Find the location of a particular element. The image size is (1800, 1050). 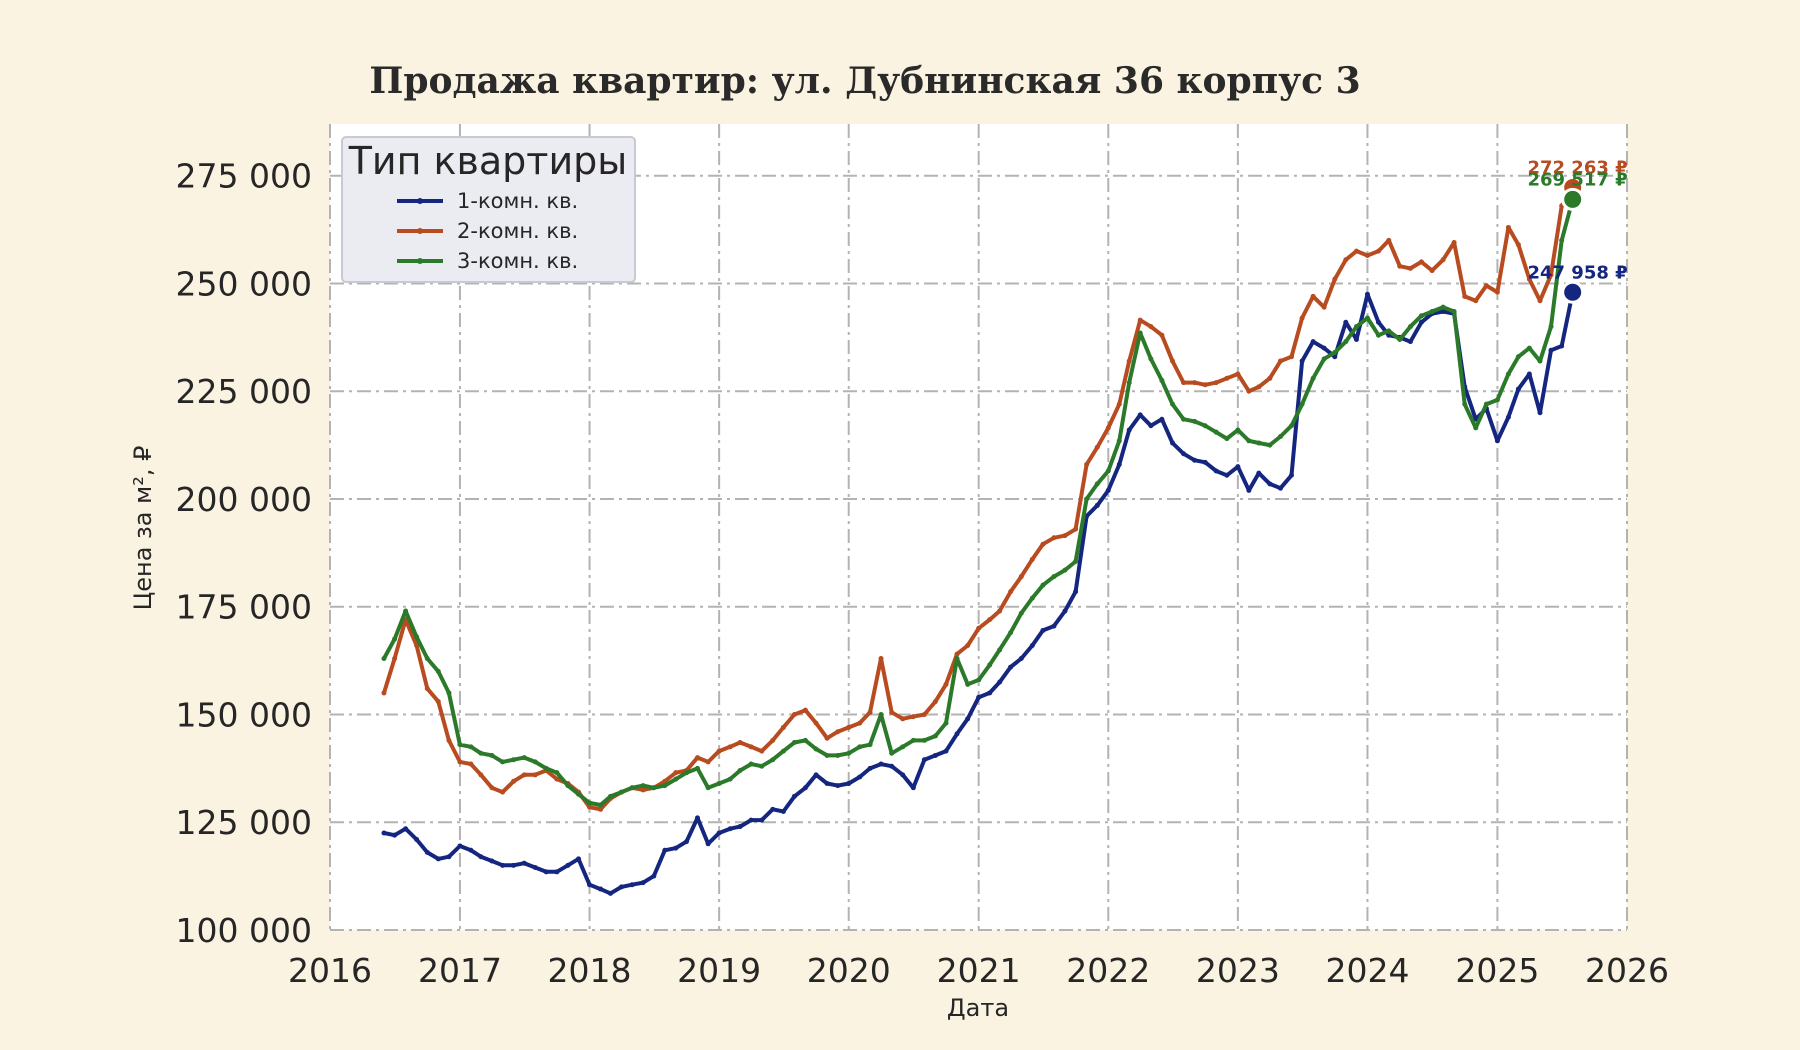

x-tick-label: 2020 is located at coordinates (849, 970).